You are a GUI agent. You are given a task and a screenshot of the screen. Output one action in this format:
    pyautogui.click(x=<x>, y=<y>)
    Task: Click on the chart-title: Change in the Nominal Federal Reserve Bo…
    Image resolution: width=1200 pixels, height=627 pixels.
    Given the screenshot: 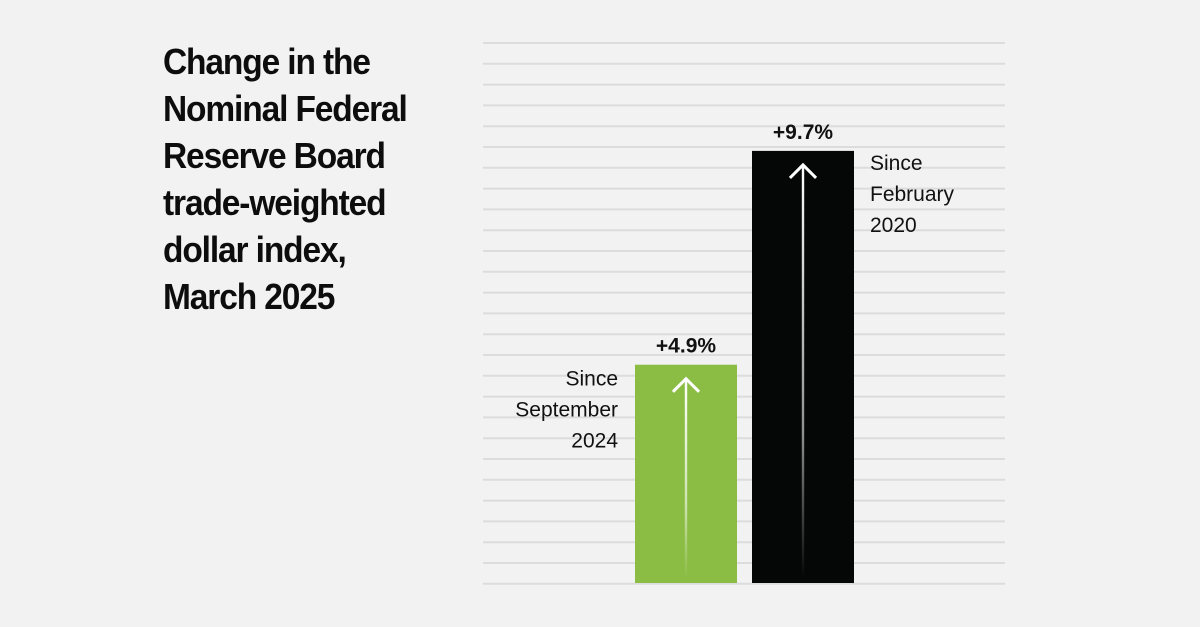 What is the action you would take?
    pyautogui.click(x=285, y=179)
    